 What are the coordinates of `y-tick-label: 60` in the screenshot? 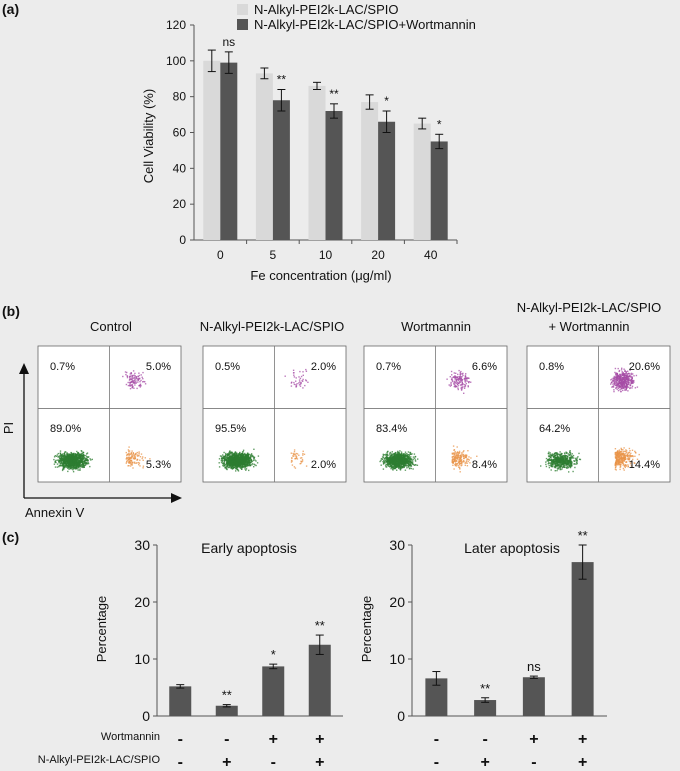 It's located at (180, 133).